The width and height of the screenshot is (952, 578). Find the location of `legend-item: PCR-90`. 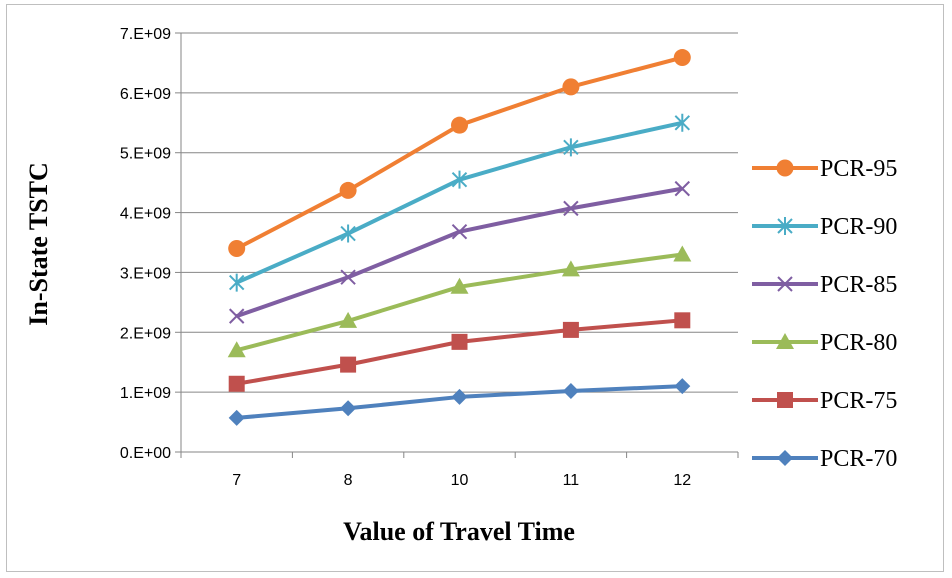

legend-item: PCR-90 is located at coordinates (824, 227).